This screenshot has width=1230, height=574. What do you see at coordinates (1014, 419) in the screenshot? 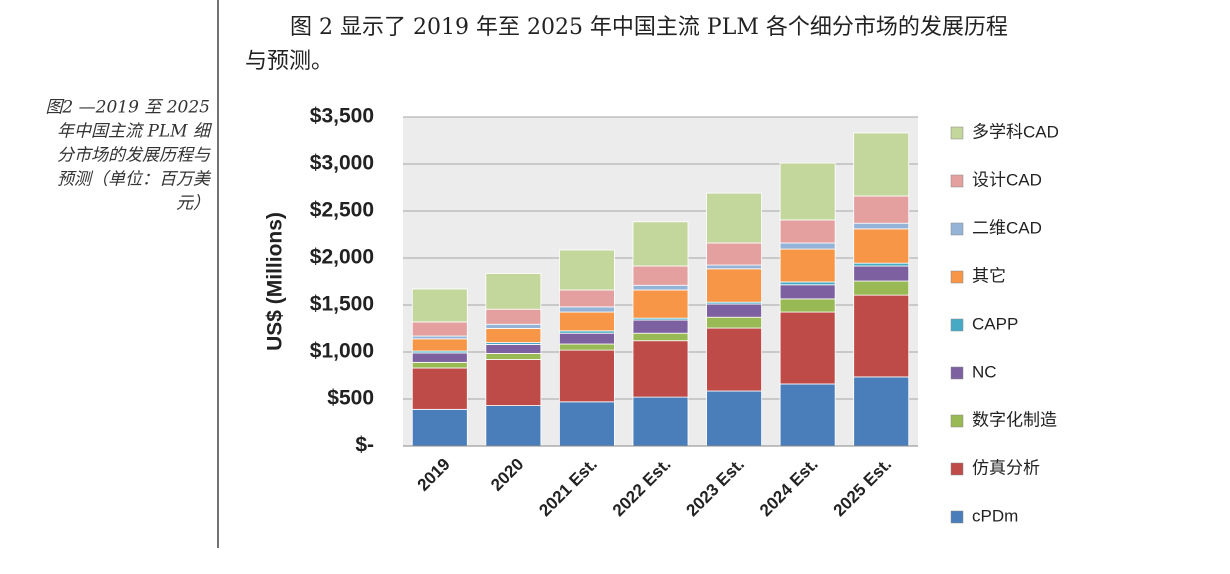
I see `legend-label: 数字化制造` at bounding box center [1014, 419].